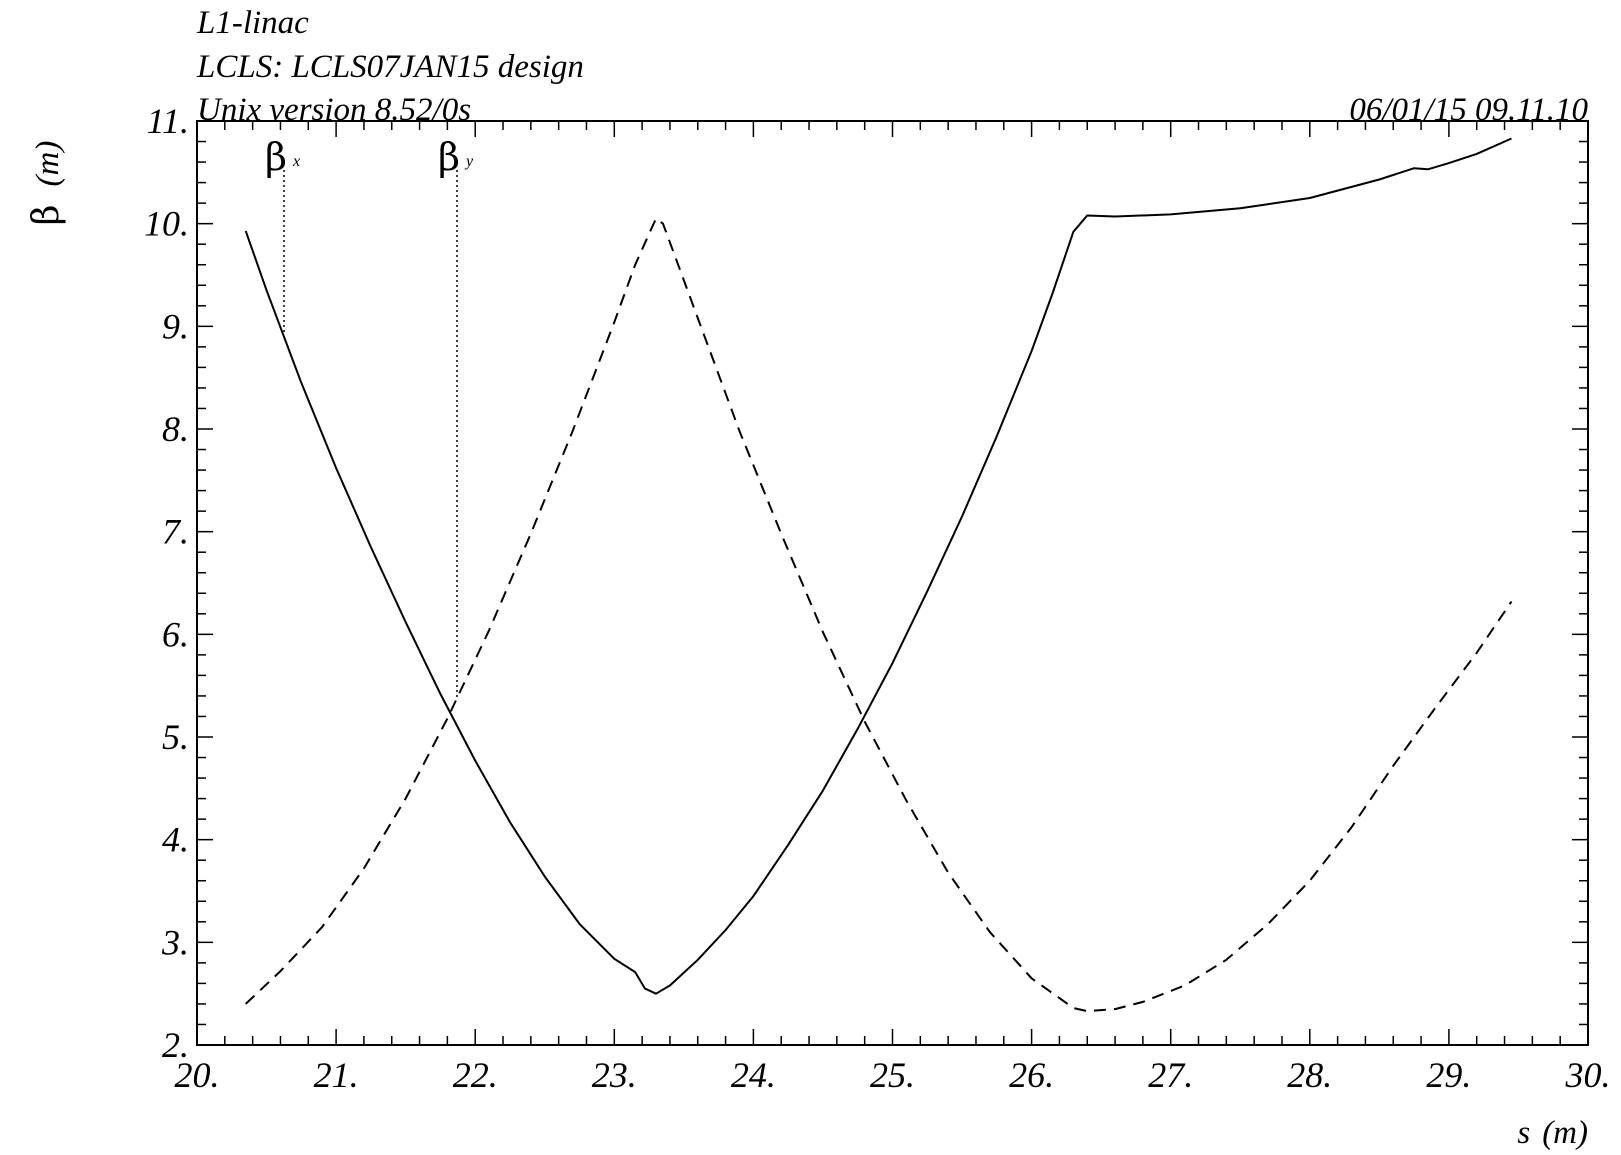 This screenshot has height=1155, width=1621. I want to click on x-tick-label: 29., so click(1448, 1075).